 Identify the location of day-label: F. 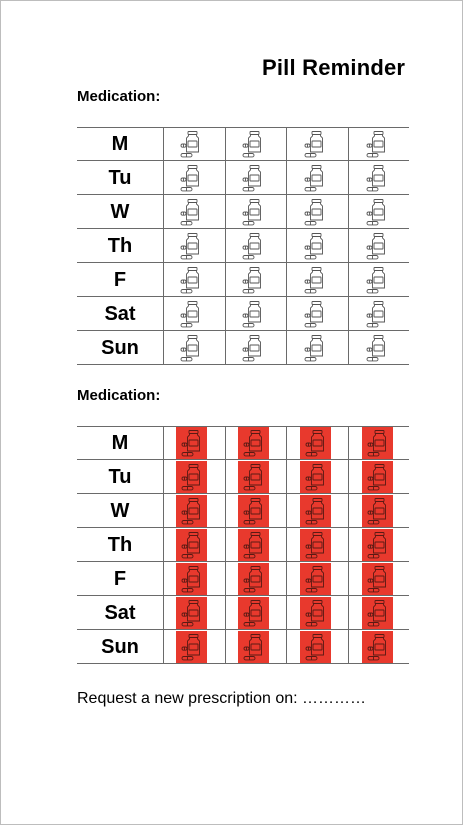
(120, 280).